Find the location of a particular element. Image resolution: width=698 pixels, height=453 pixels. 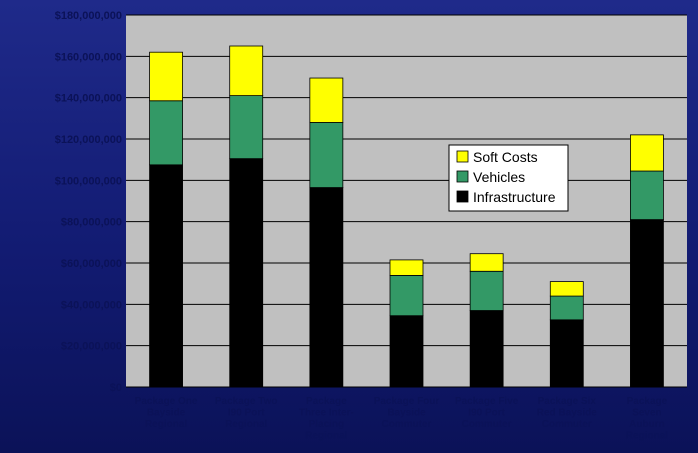

x-category-label: Package One Bayside Regional is located at coordinates (166, 413).